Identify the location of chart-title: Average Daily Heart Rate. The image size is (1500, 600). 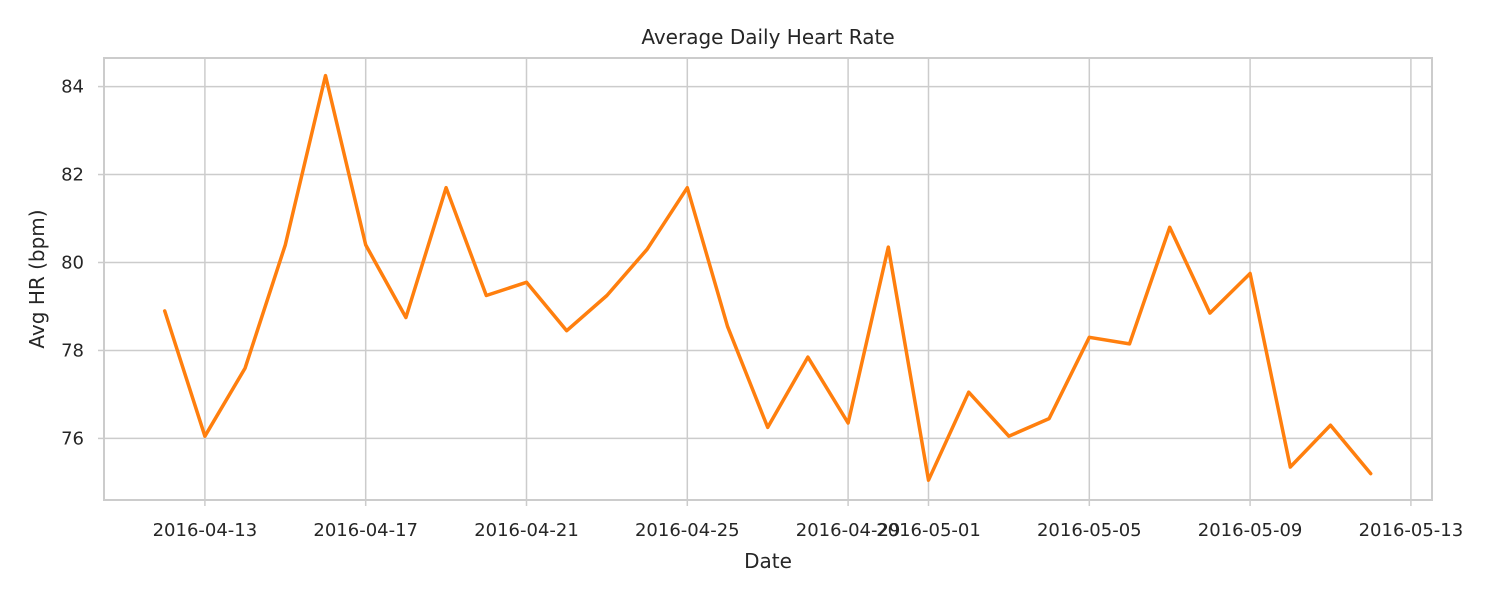
(767, 37).